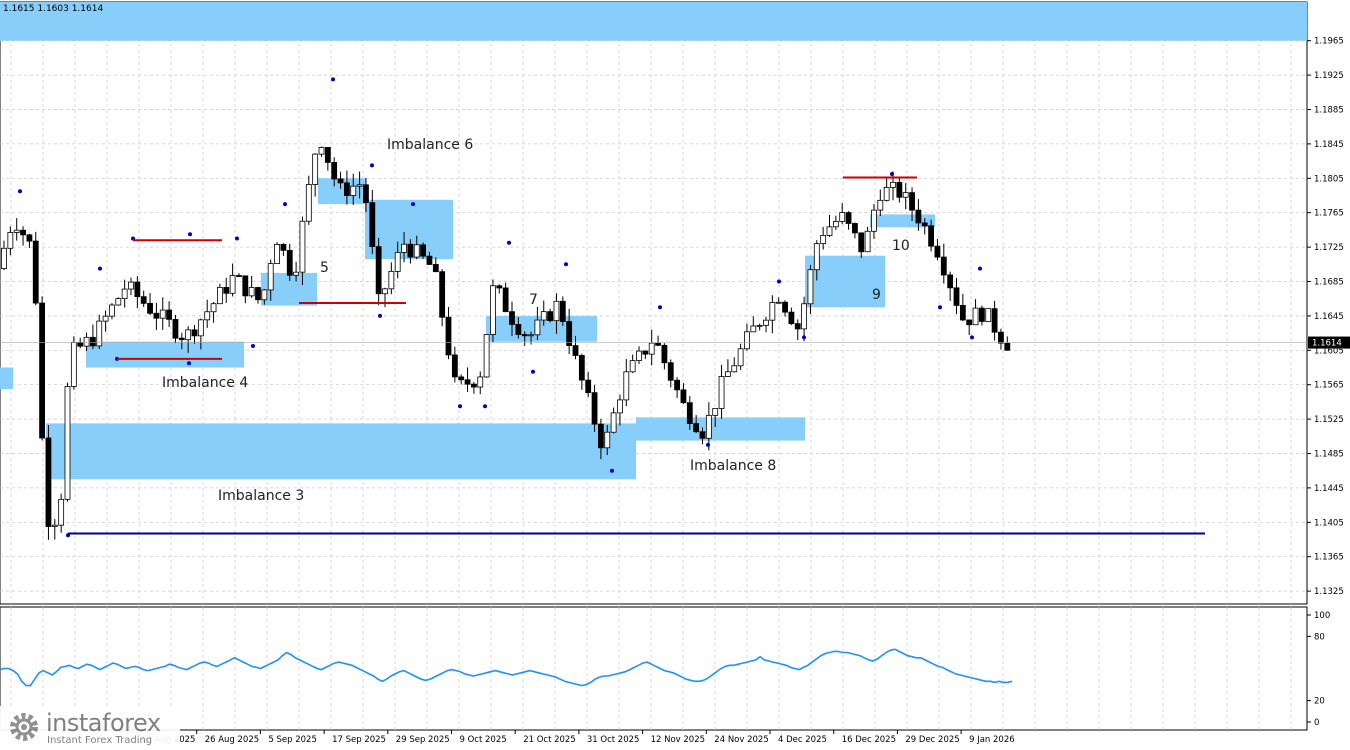 The image size is (1350, 750). I want to click on imbalance-zone, so click(720, 429).